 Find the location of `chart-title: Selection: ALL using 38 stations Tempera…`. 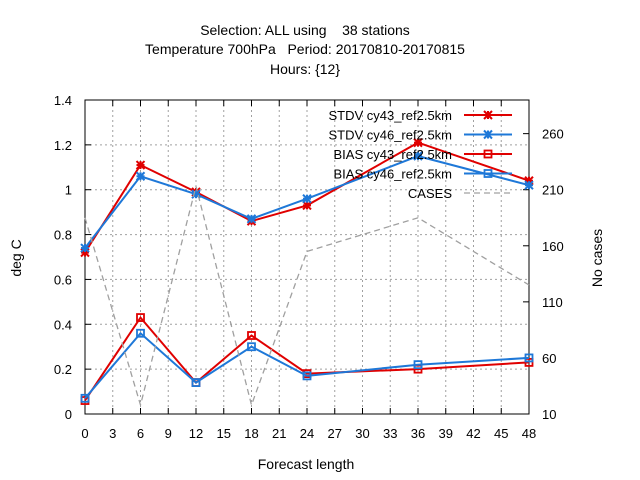

chart-title: Selection: ALL using 38 stations Tempera… is located at coordinates (305, 49).